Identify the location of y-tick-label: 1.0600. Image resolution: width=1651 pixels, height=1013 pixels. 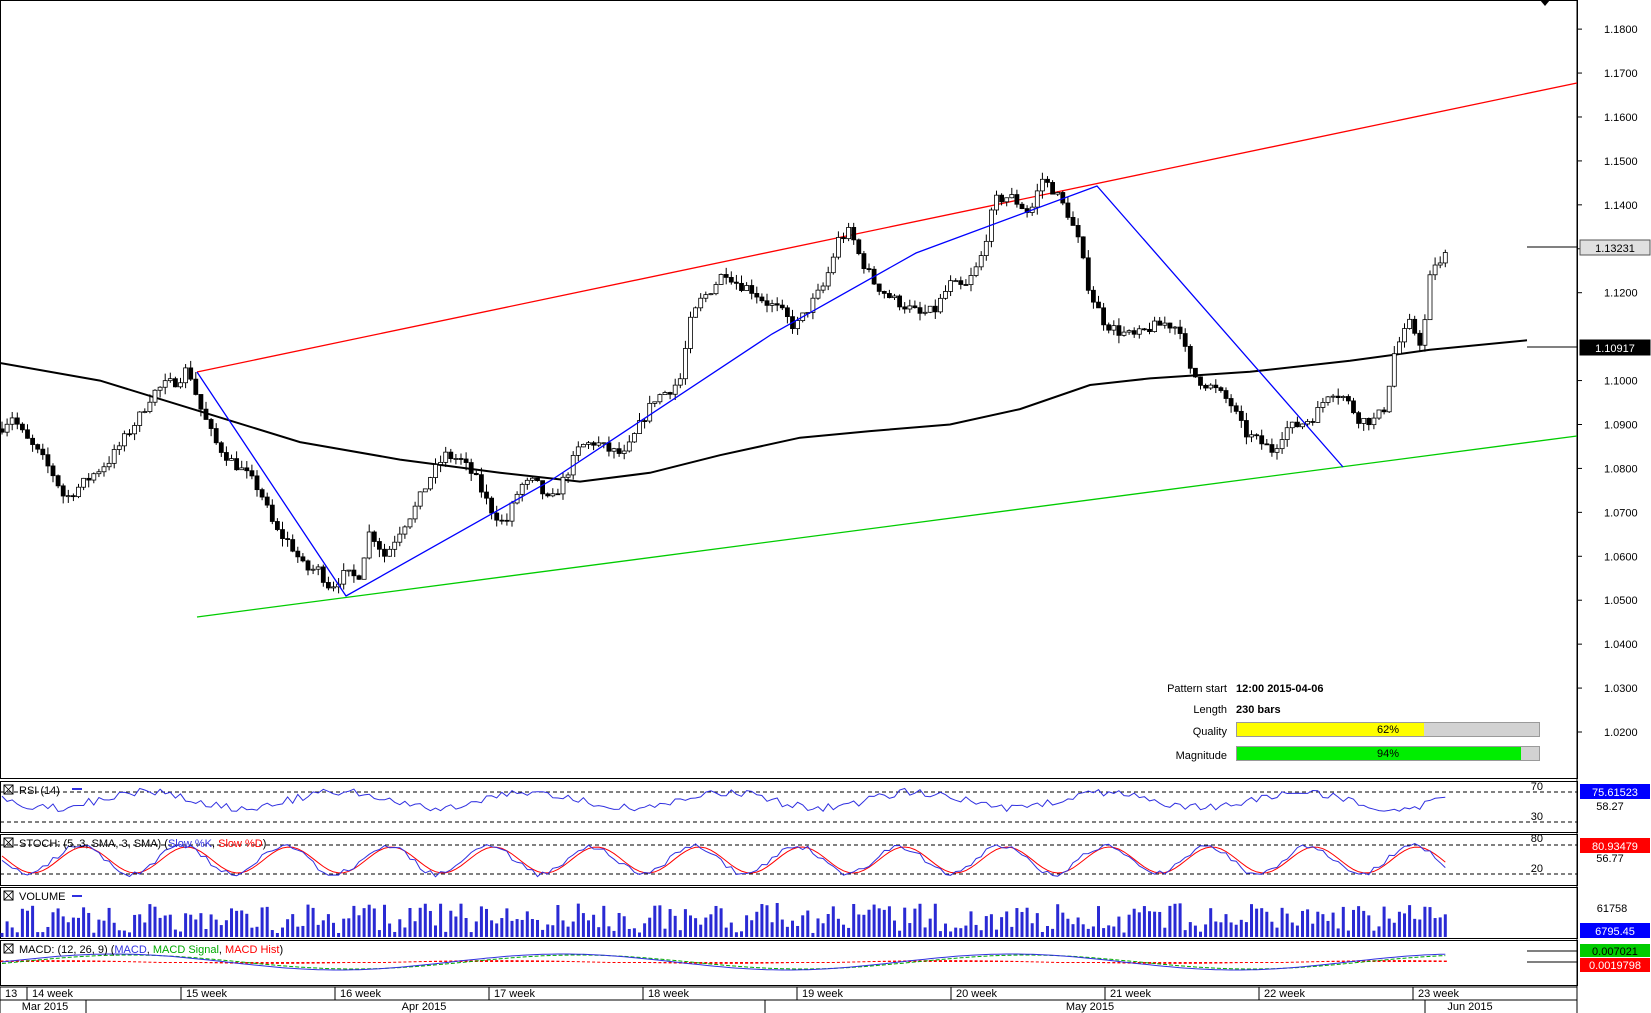
(1621, 557).